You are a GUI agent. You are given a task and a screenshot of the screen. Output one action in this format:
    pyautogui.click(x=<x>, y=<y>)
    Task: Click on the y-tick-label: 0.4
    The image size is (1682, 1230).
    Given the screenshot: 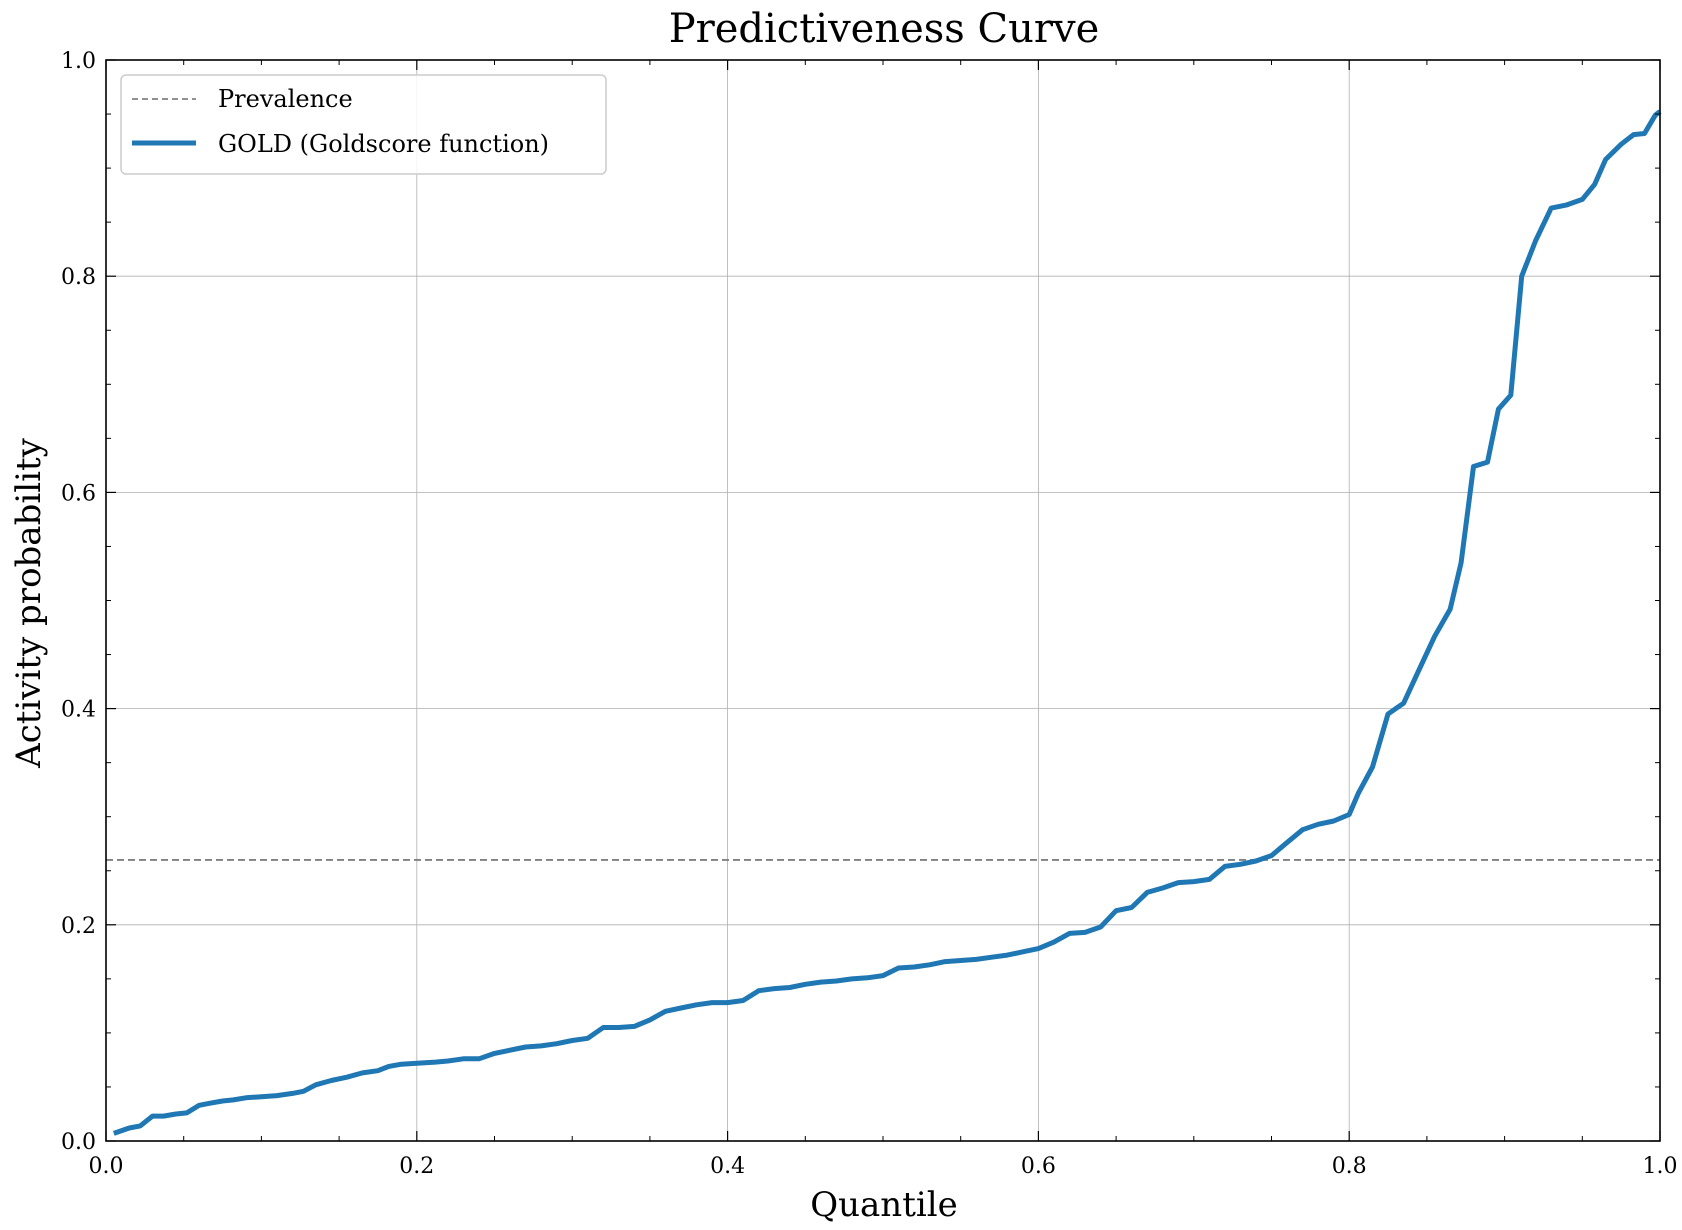 What is the action you would take?
    pyautogui.click(x=78, y=710)
    